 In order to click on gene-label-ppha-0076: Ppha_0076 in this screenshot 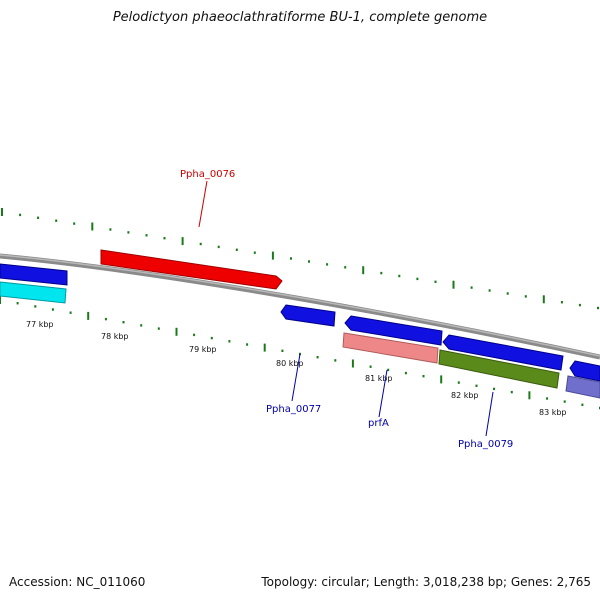, I will do `click(207, 174)`.